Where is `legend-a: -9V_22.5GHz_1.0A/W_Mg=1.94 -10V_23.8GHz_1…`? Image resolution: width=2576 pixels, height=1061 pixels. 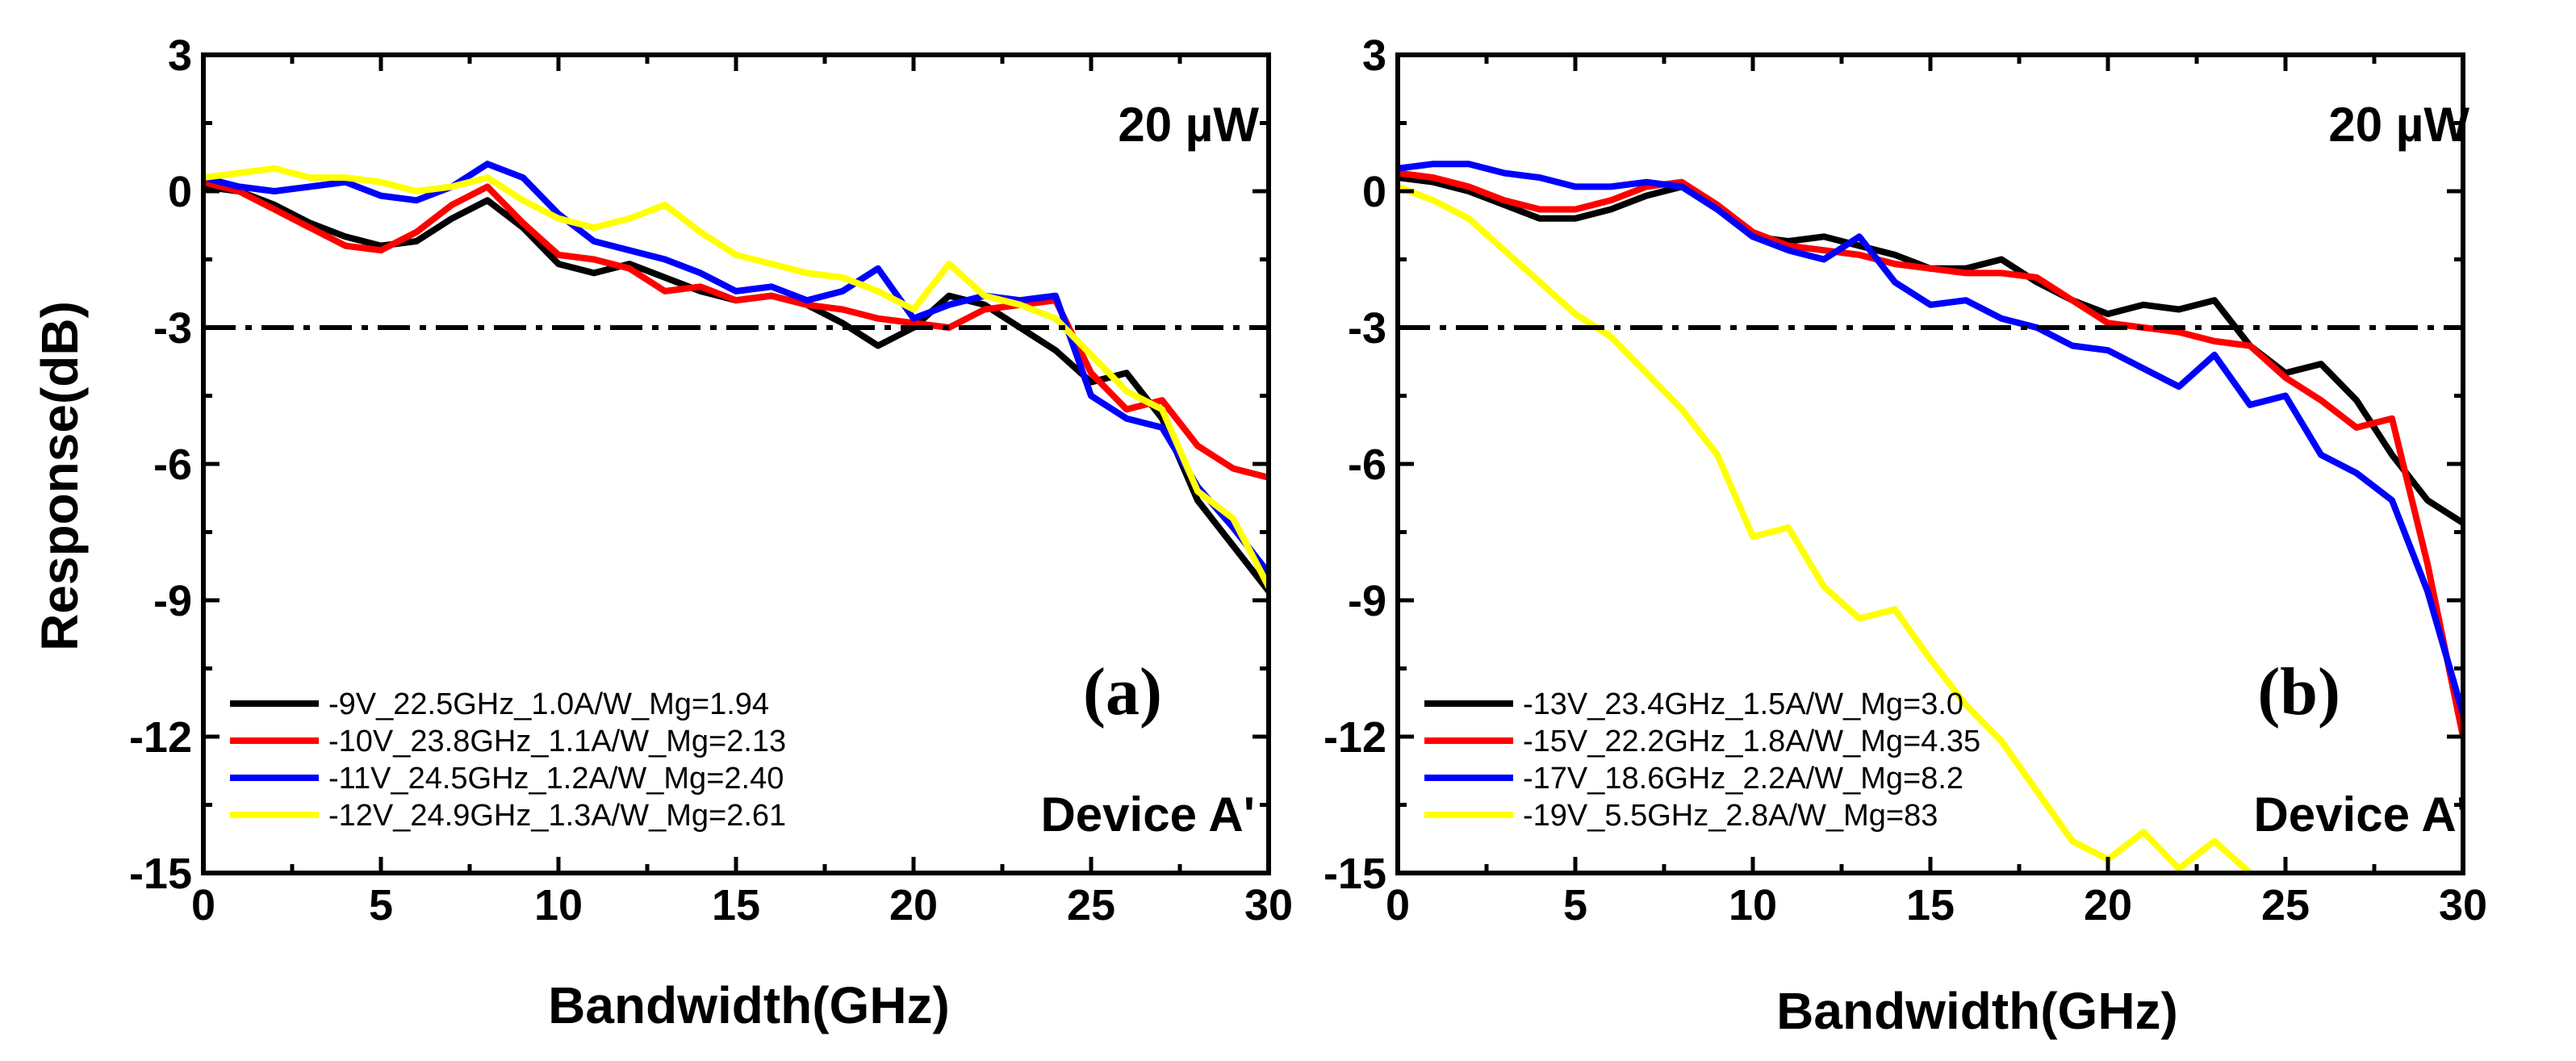 legend-a: -9V_22.5GHz_1.0A/W_Mg=1.94 -10V_23.8GHz_1… is located at coordinates (508, 760).